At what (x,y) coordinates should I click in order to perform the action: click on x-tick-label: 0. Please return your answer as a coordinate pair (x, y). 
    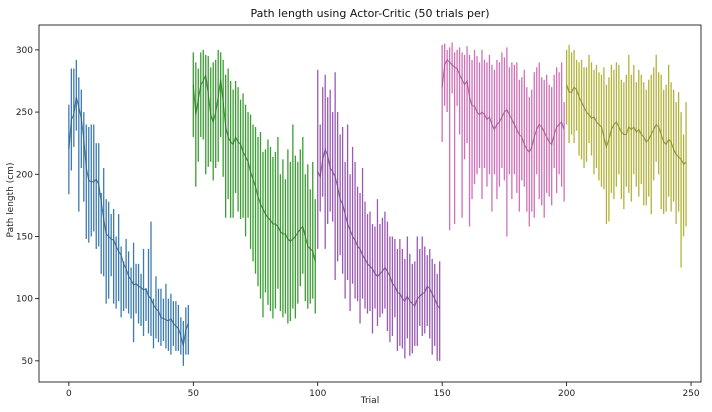
    Looking at the image, I should click on (69, 394).